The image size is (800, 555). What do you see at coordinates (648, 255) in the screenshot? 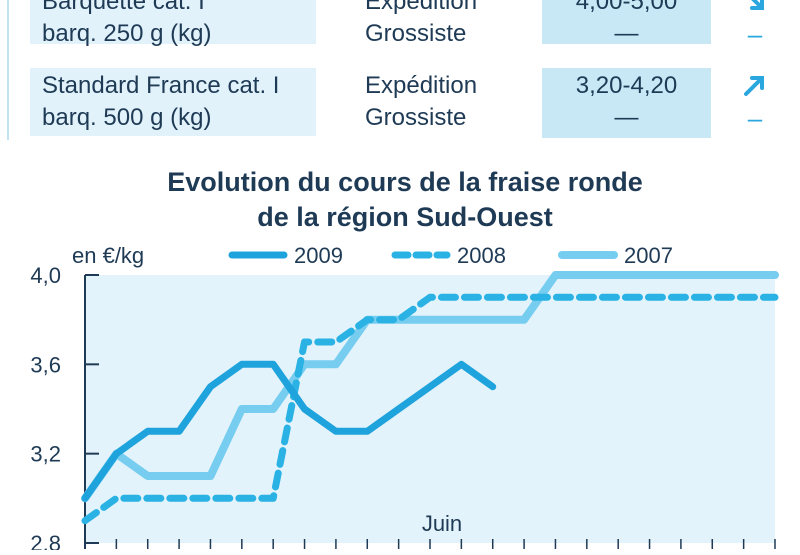
I see `legend-label-2007: 2007` at bounding box center [648, 255].